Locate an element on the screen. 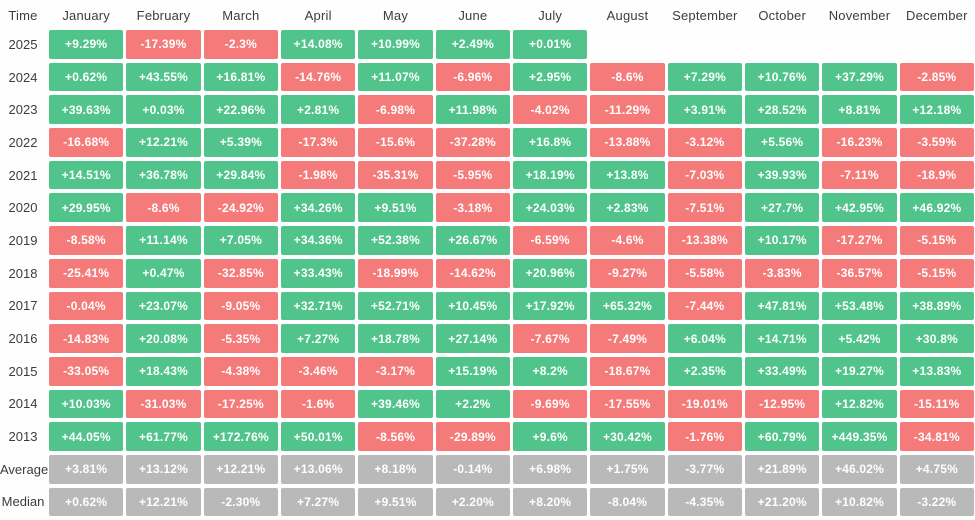 The height and width of the screenshot is (520, 975). row-label: 2019 is located at coordinates (23, 240).